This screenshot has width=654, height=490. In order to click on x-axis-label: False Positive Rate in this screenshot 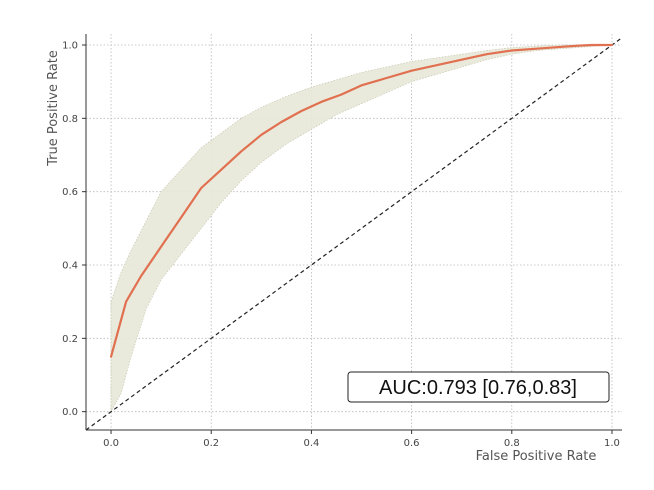, I will do `click(536, 456)`.